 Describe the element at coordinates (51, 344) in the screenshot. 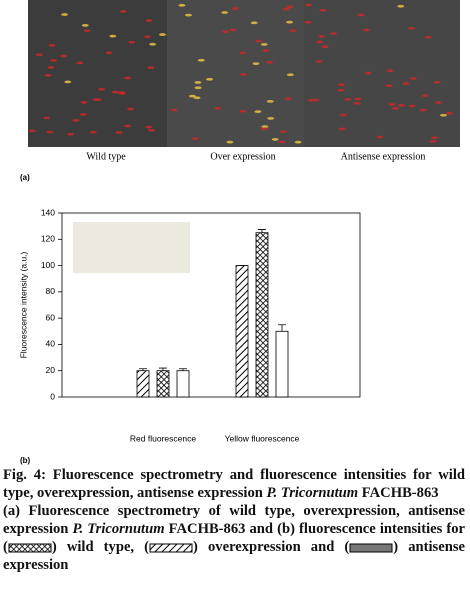

I see `y-tick-label: 40` at that location.